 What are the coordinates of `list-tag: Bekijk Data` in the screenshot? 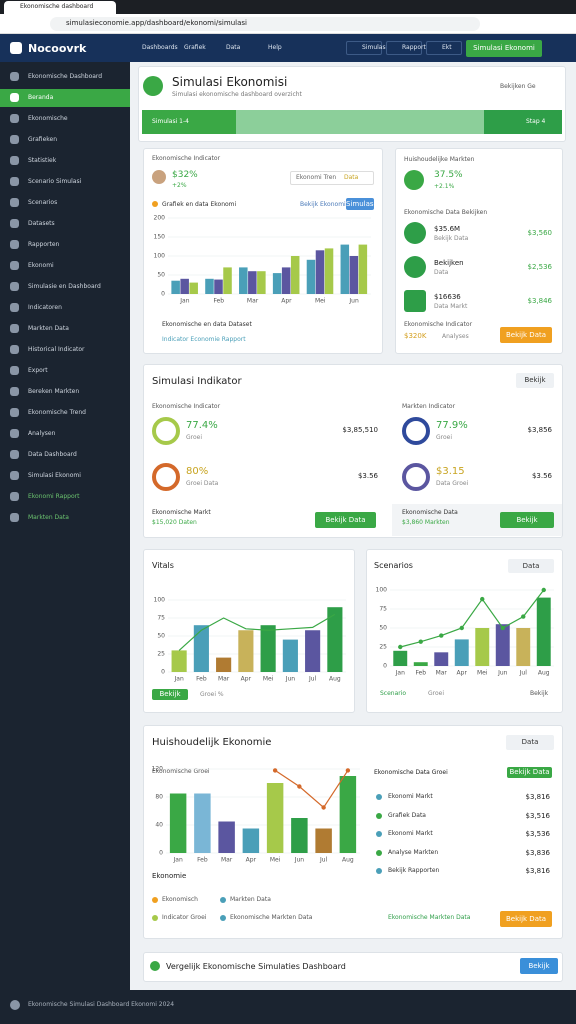 It's located at (529, 772).